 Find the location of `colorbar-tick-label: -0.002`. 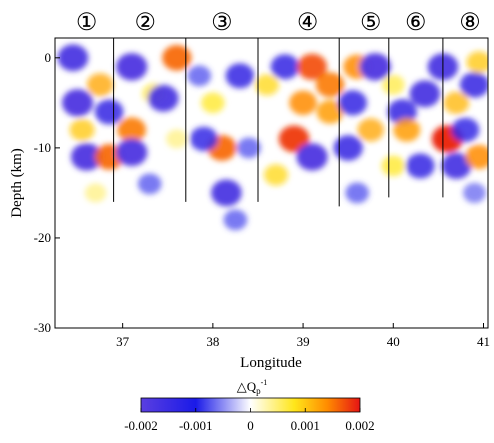

colorbar-tick-label: -0.002 is located at coordinates (141, 425).